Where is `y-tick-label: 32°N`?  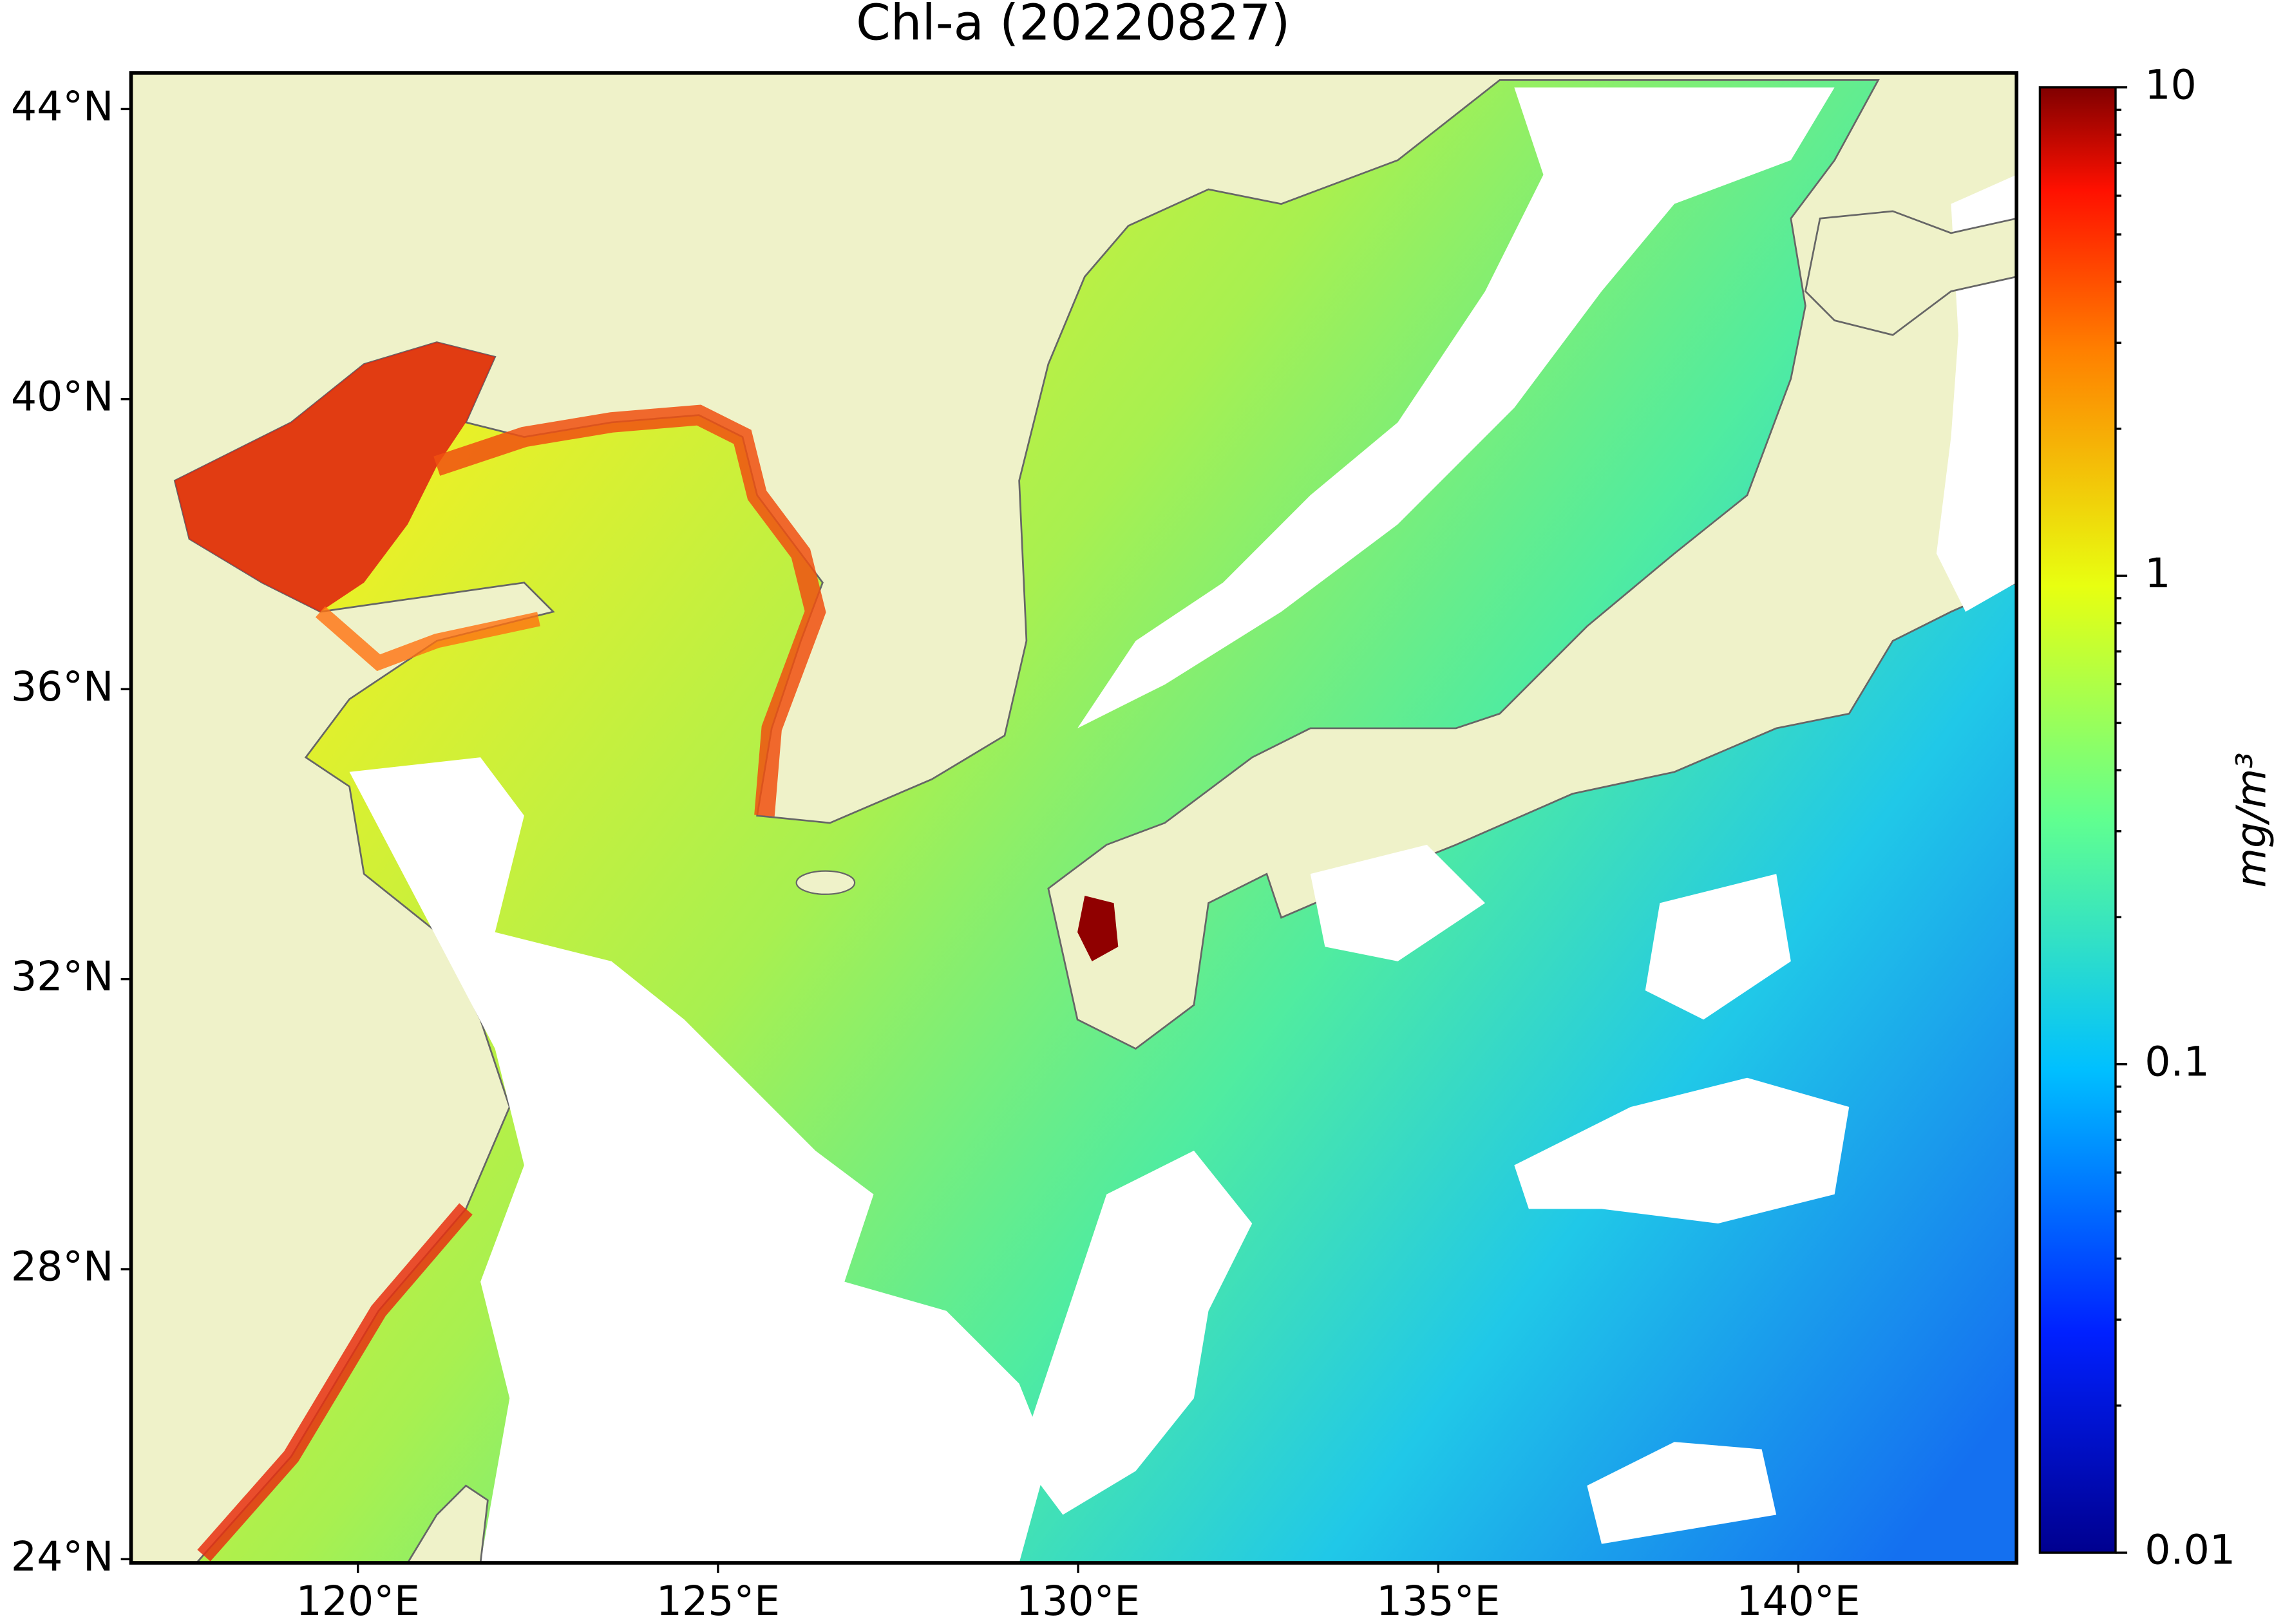
y-tick-label: 32°N is located at coordinates (62, 976).